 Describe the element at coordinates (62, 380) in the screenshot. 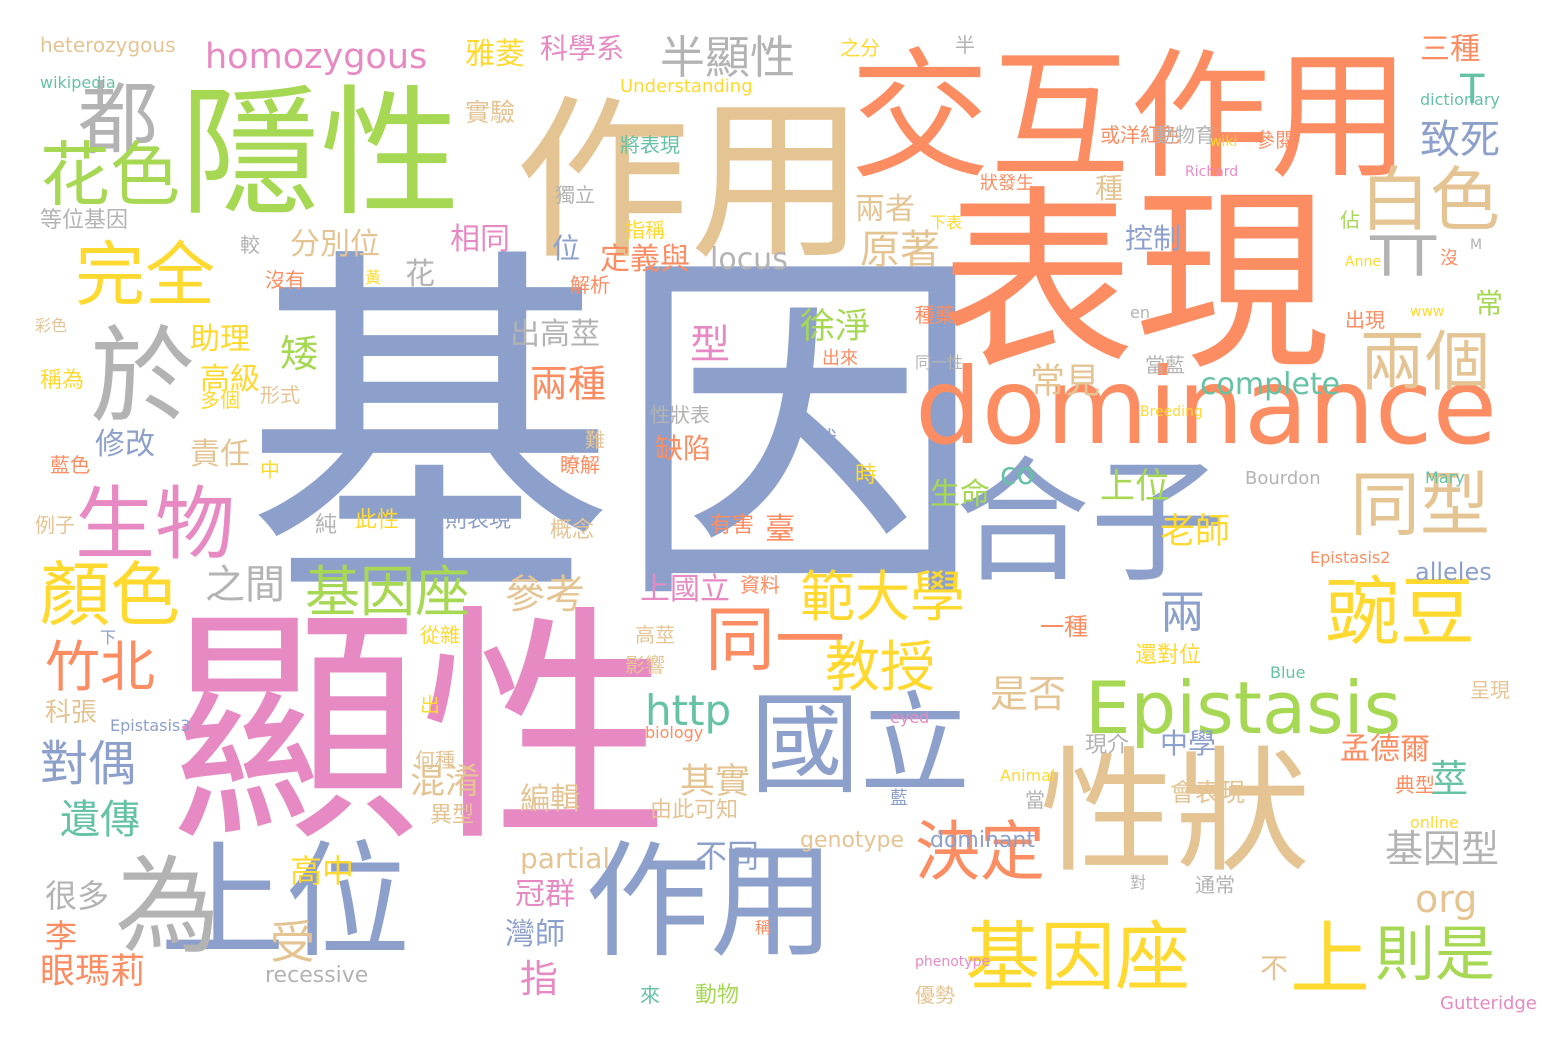

I see `cloud-word: 稱為` at that location.